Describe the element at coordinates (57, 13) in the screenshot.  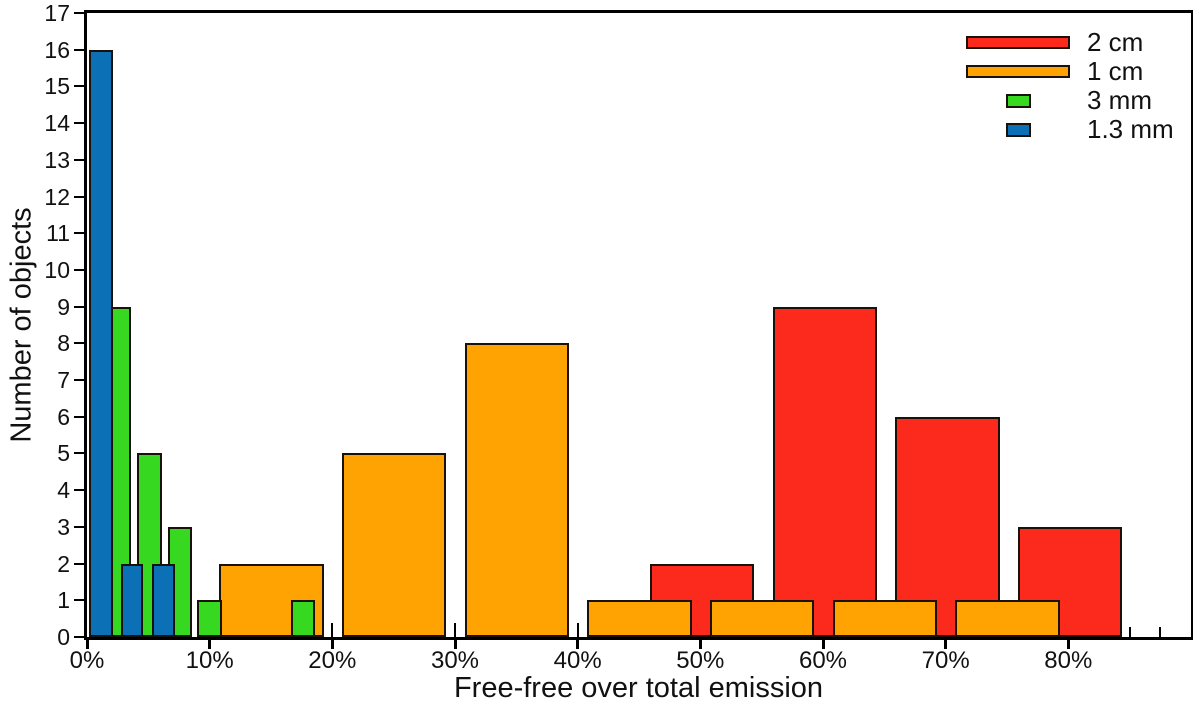
I see `y-tick-label: 17` at that location.